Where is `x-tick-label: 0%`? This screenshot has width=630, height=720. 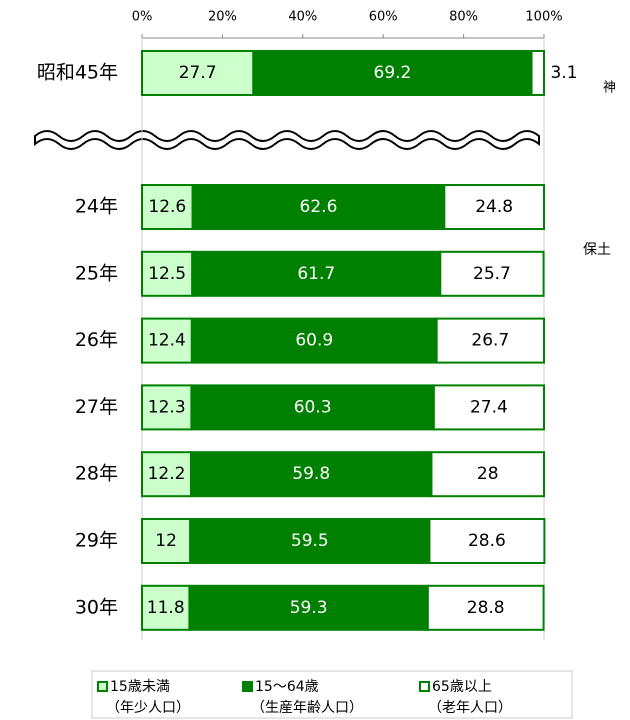
x-tick-label: 0% is located at coordinates (142, 17).